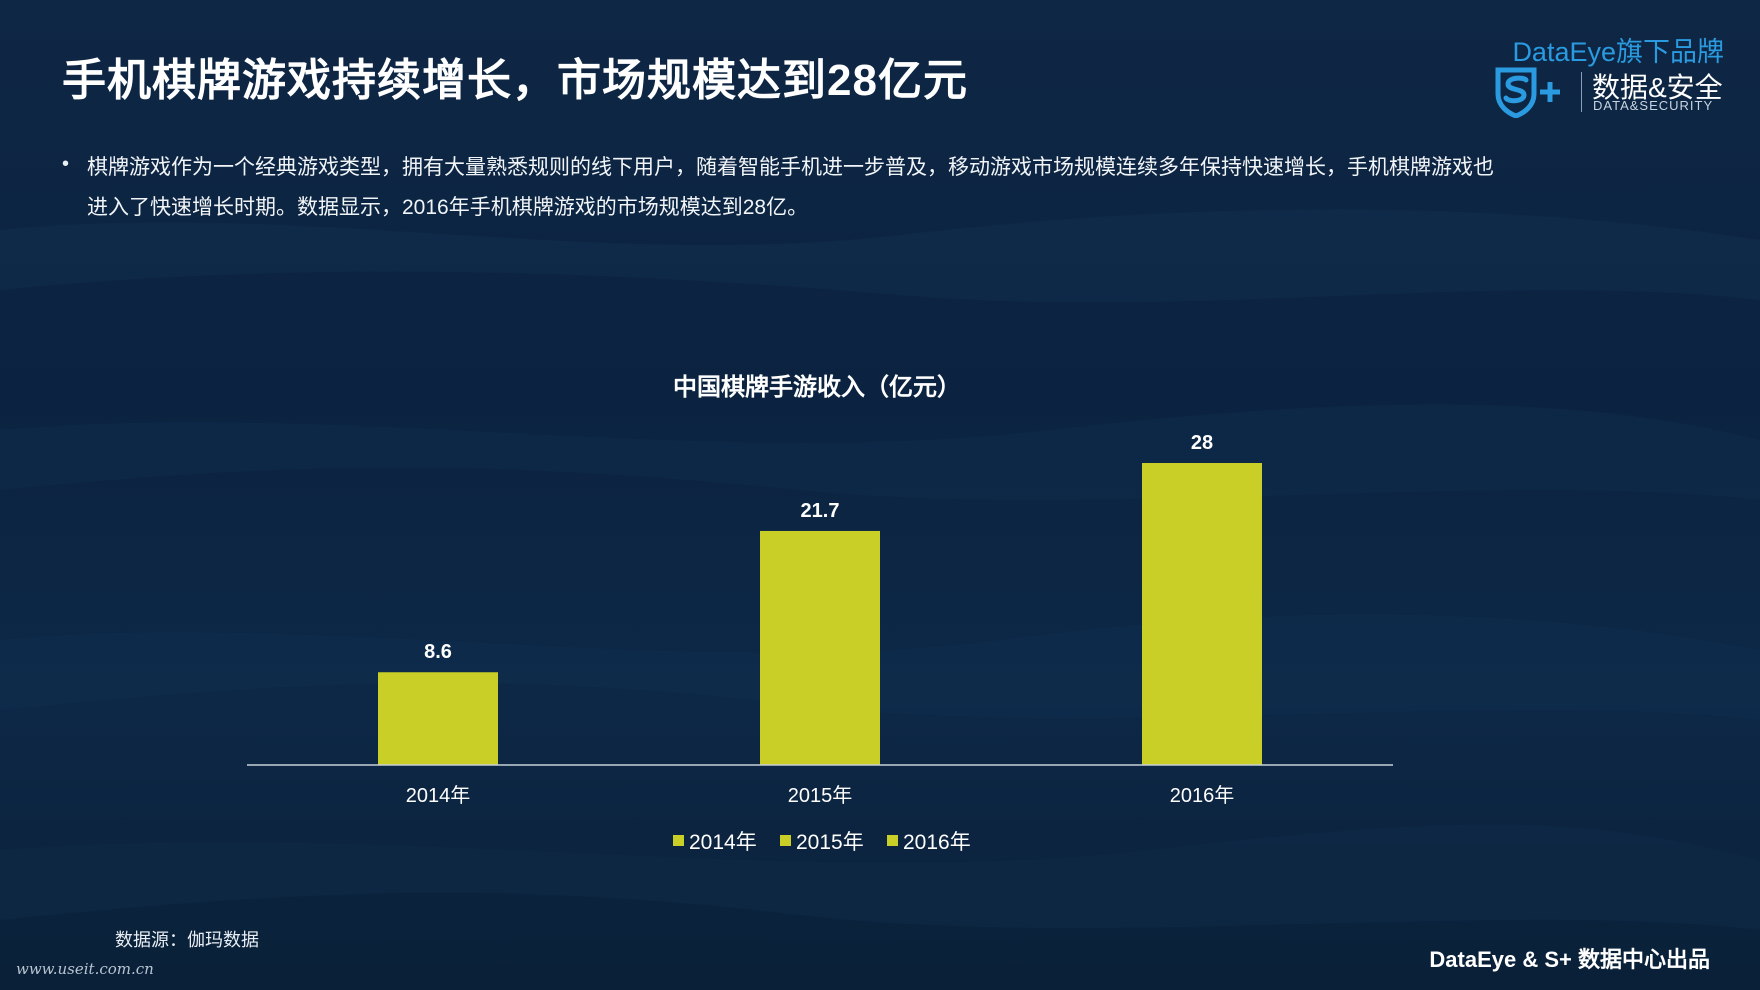 The height and width of the screenshot is (990, 1760). What do you see at coordinates (1653, 105) in the screenshot?
I see `brand-name-en: DATA&SECURITY` at bounding box center [1653, 105].